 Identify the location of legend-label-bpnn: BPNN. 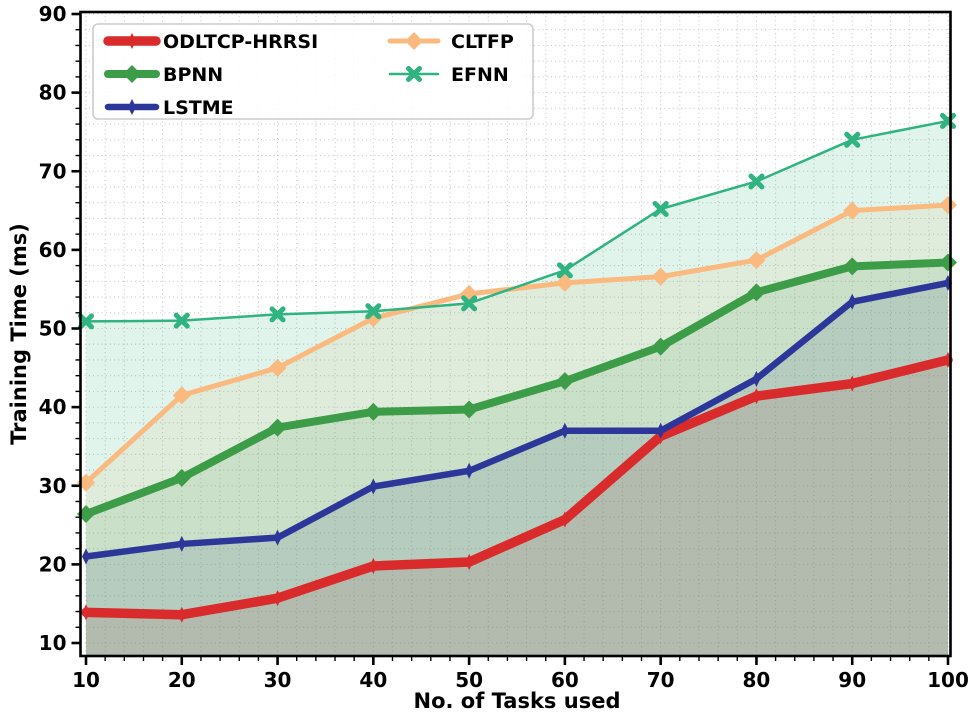
(193, 75).